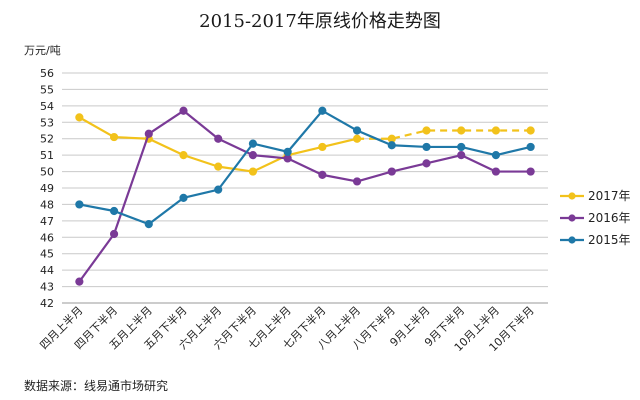 The width and height of the screenshot is (640, 400). What do you see at coordinates (47, 254) in the screenshot?
I see `y-tick-label: 45` at bounding box center [47, 254].